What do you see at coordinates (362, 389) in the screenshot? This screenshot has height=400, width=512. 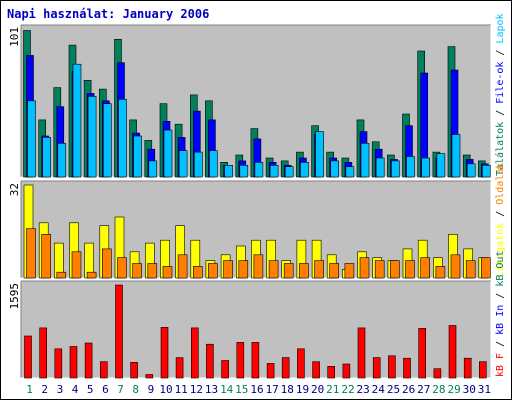 I see `x-tick-23: 23` at bounding box center [362, 389].